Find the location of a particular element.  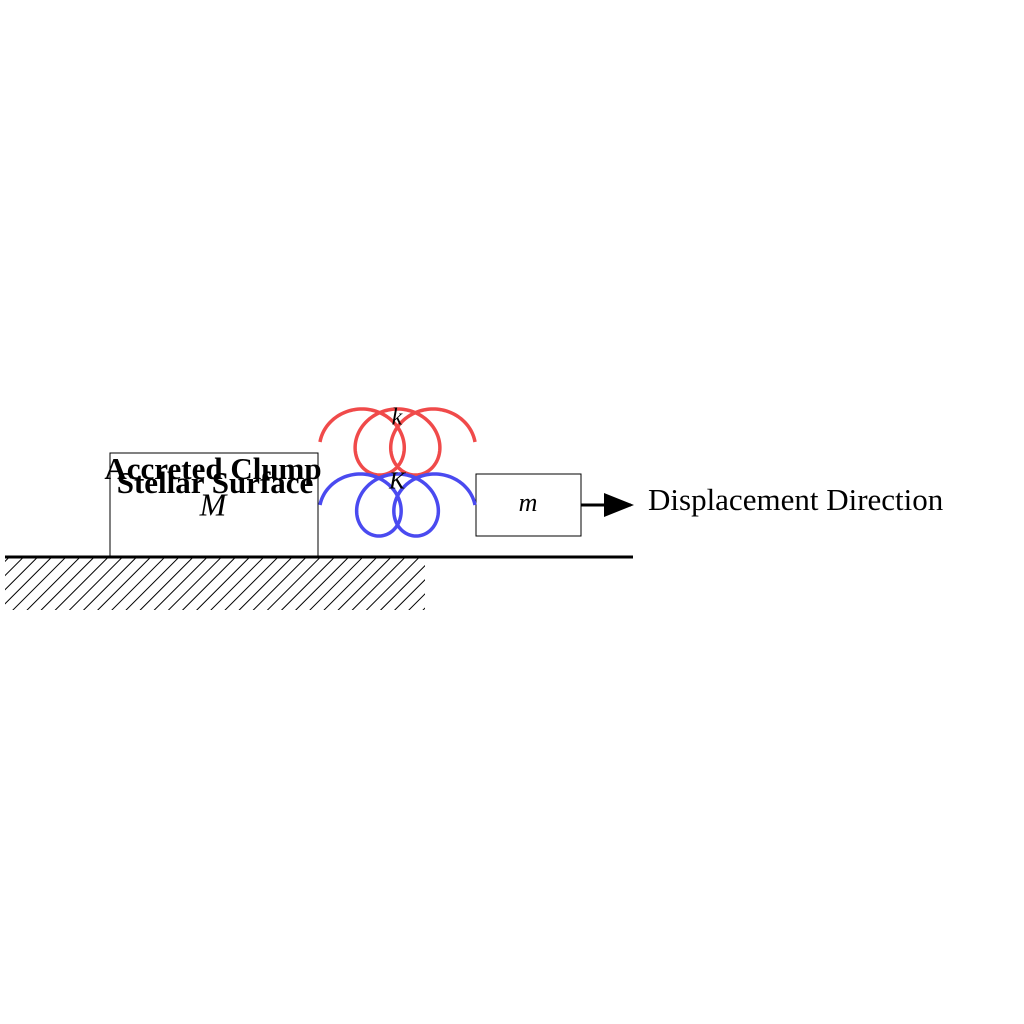

spring-K-label: K is located at coordinates (397, 482).